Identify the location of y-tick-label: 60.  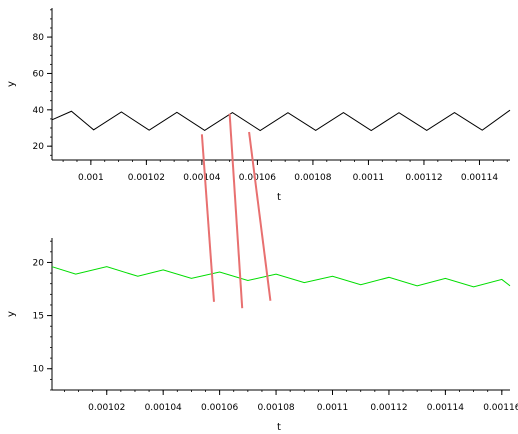
(39, 74).